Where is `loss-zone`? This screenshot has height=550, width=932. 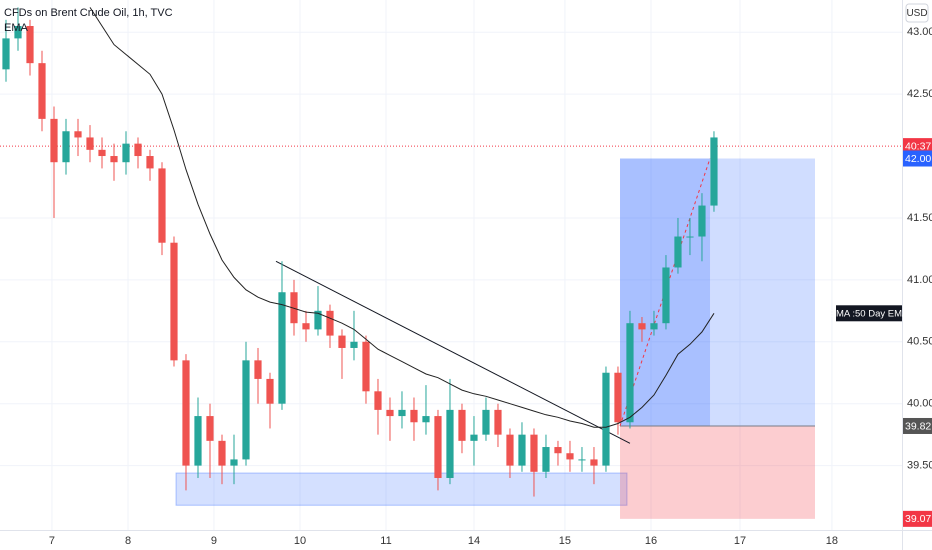 loss-zone is located at coordinates (718, 472).